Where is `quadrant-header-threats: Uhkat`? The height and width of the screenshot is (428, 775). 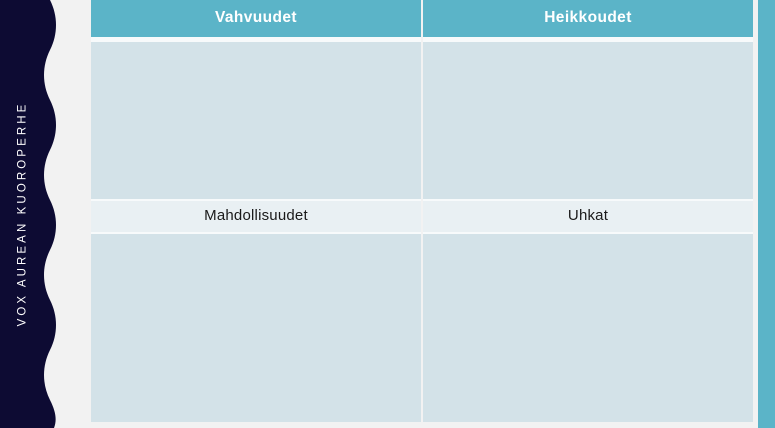 quadrant-header-threats: Uhkat is located at coordinates (588, 216).